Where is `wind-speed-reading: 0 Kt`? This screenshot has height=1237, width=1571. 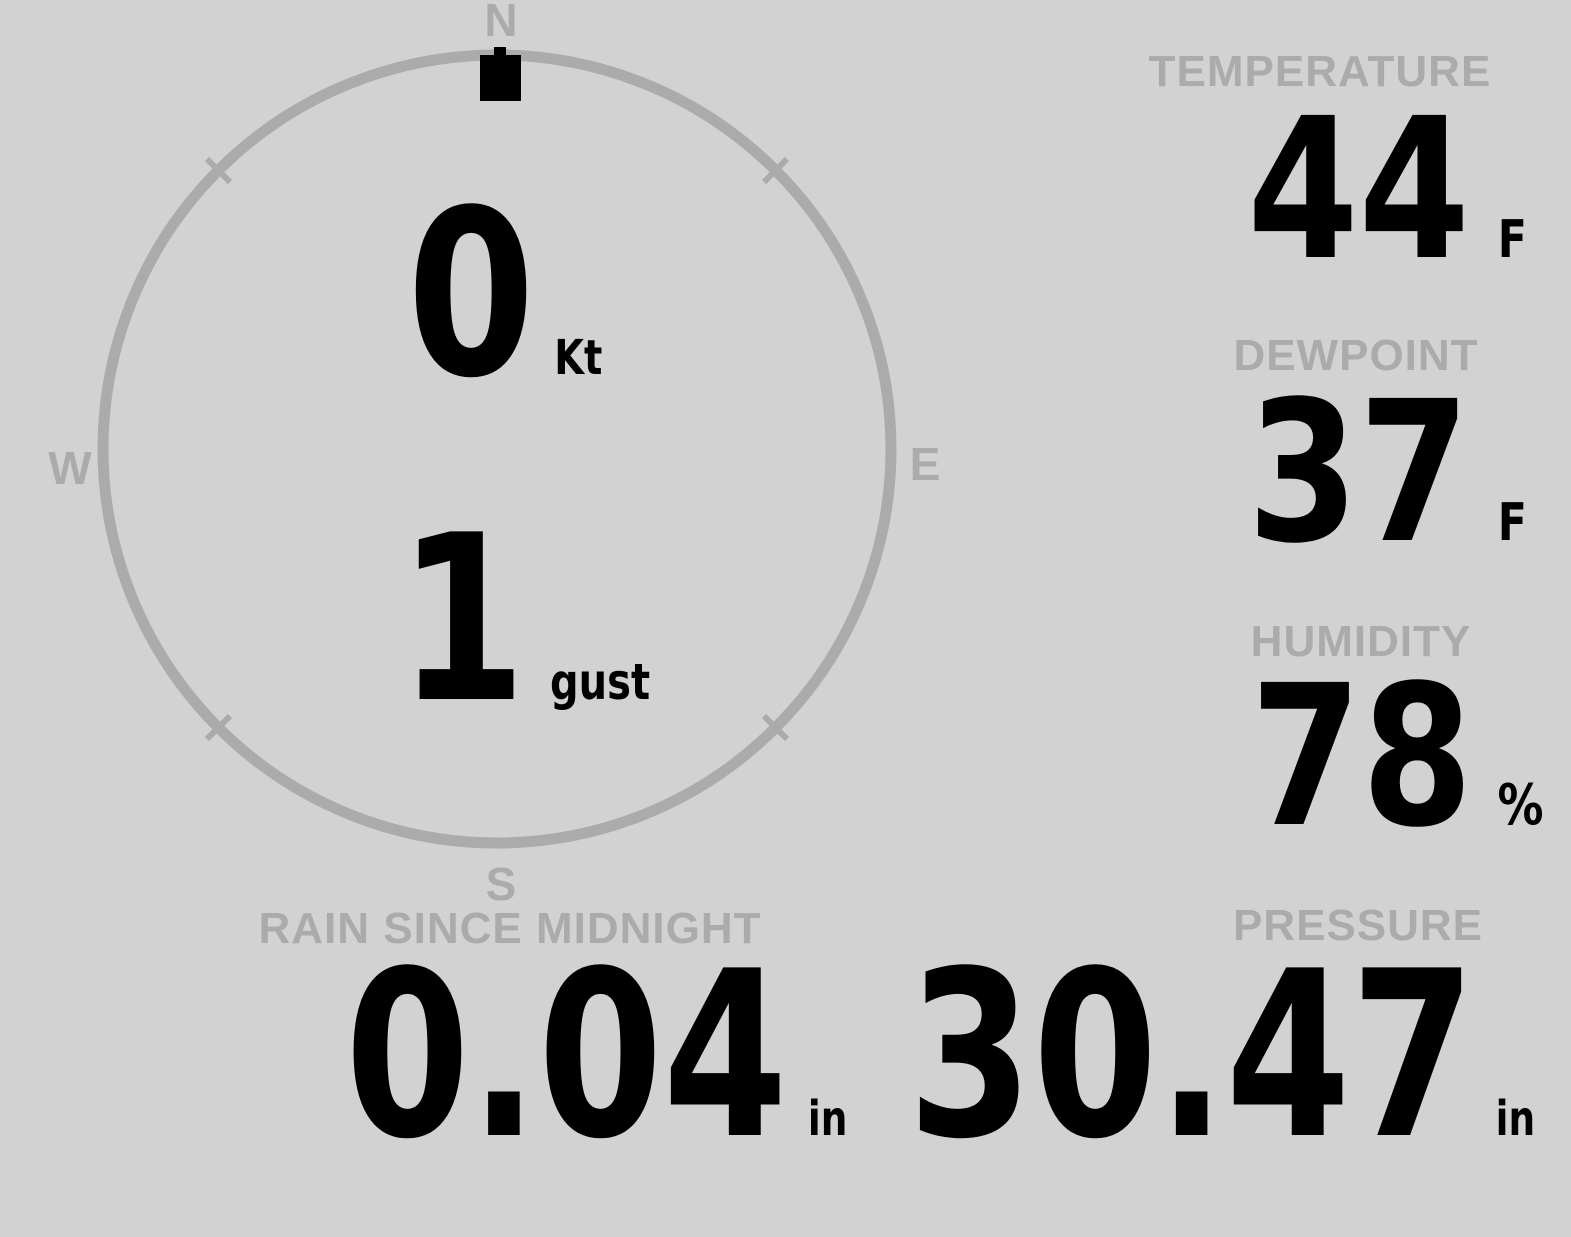
wind-speed-reading: 0 Kt is located at coordinates (504, 296).